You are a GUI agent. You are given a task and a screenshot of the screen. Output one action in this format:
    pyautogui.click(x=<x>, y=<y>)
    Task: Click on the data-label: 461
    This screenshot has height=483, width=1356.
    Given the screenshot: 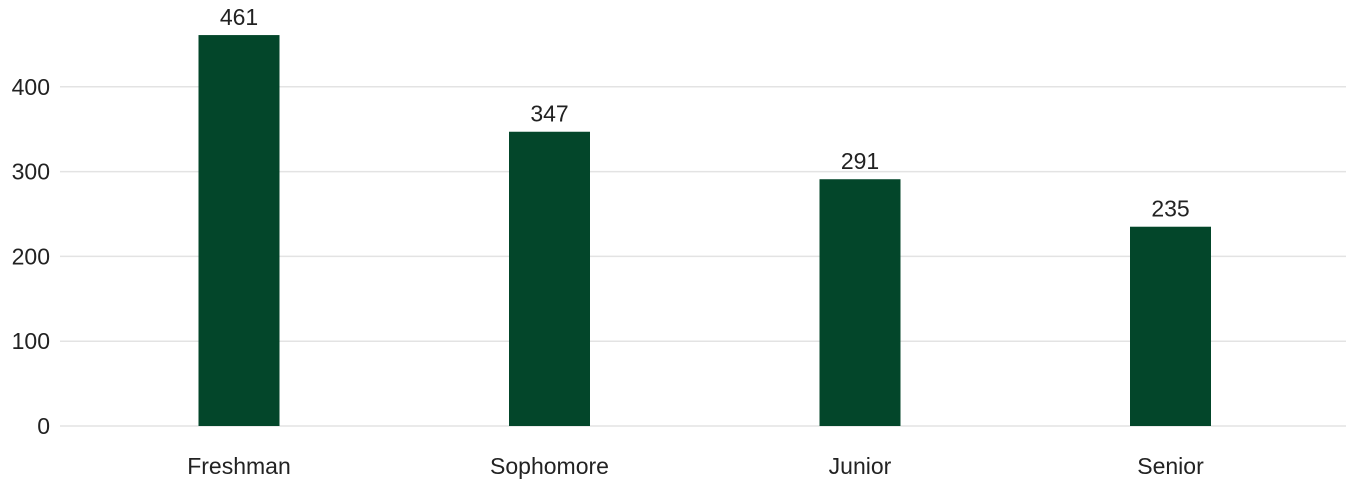 What is the action you would take?
    pyautogui.click(x=239, y=17)
    